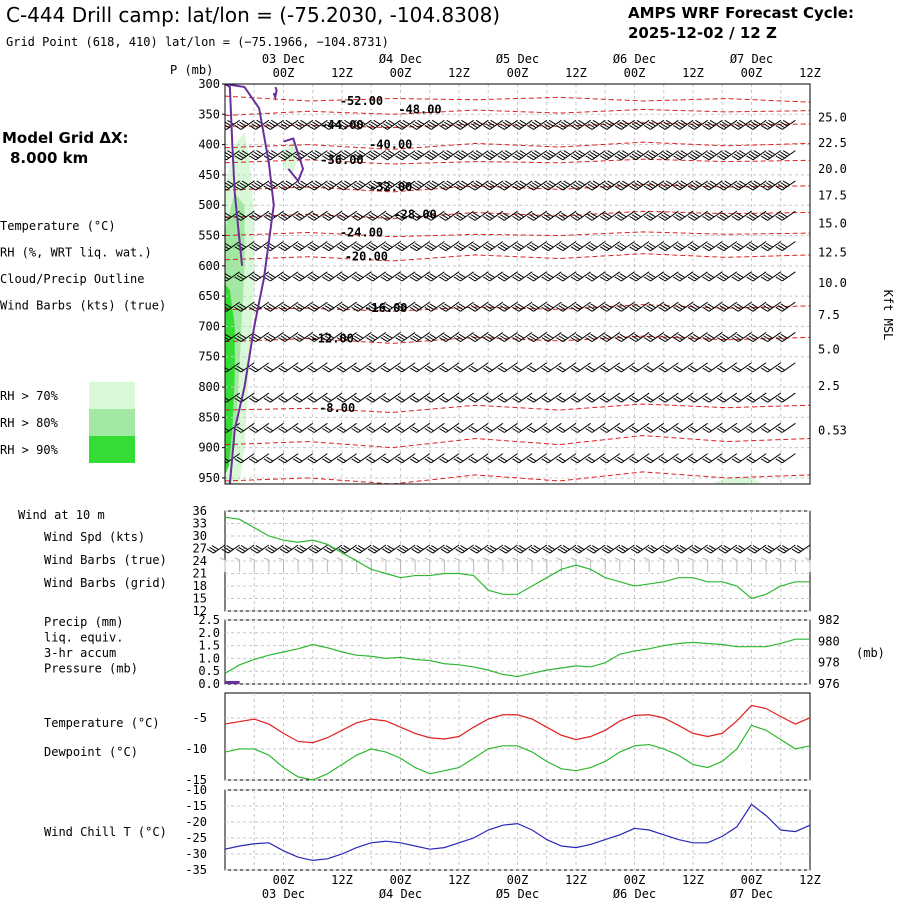  Describe the element at coordinates (209, 326) in the screenshot. I see `pressure-tick-label: 700` at that location.